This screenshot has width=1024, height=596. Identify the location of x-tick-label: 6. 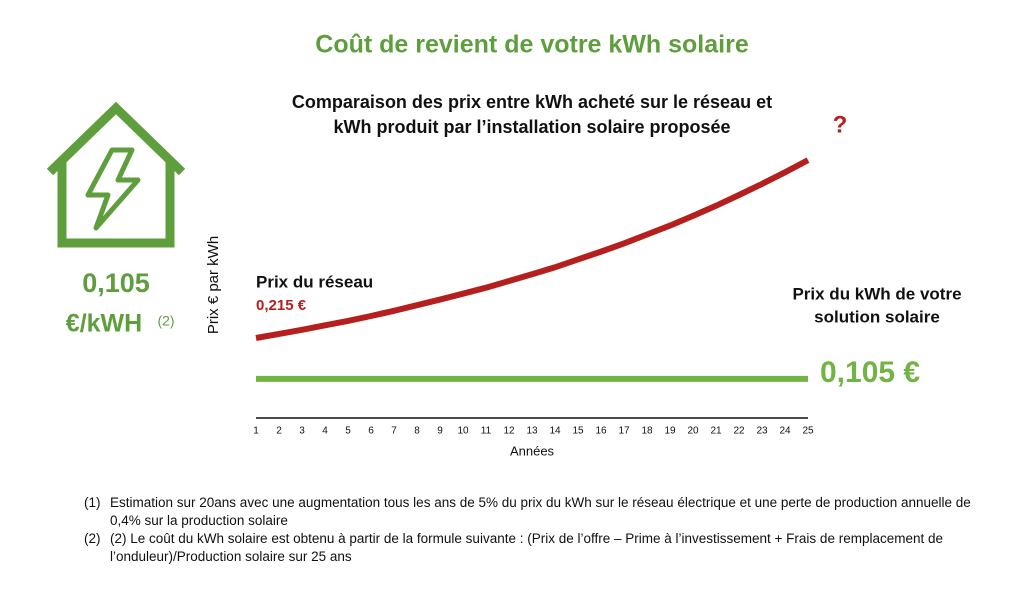
(371, 431).